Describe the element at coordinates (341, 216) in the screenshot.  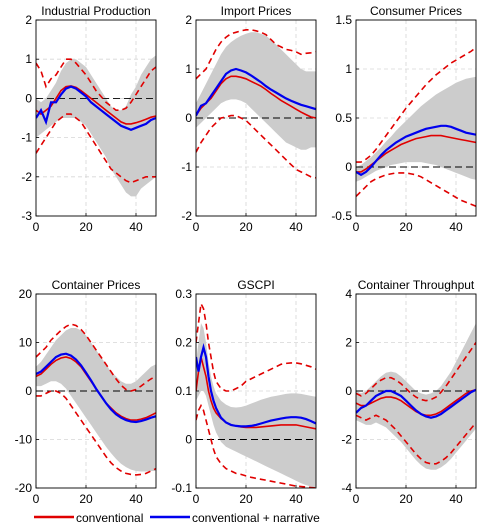
I see `y-tick-label: -0.5` at that location.